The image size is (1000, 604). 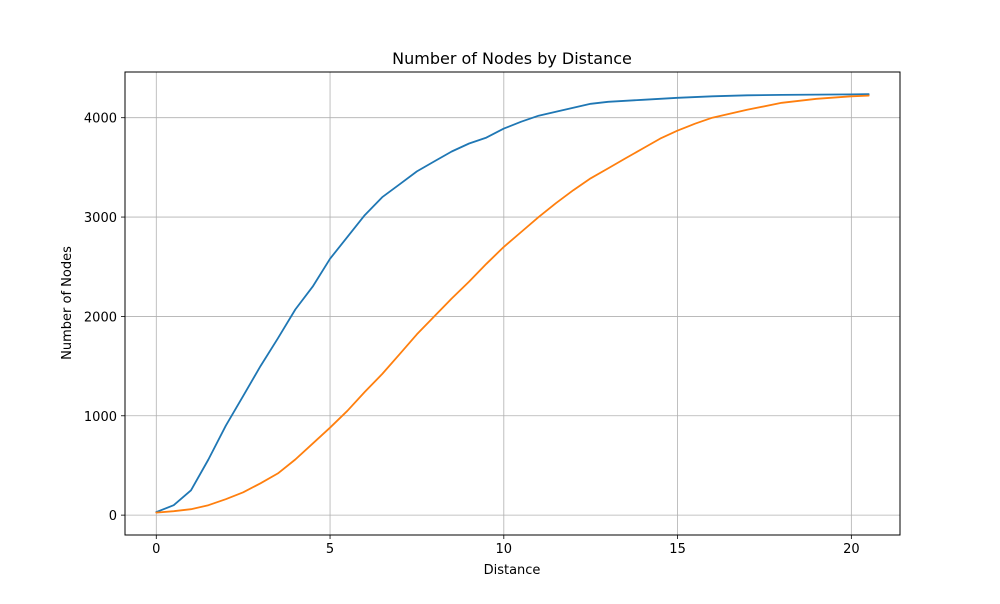 I want to click on x-tick-label: 15, so click(x=677, y=549).